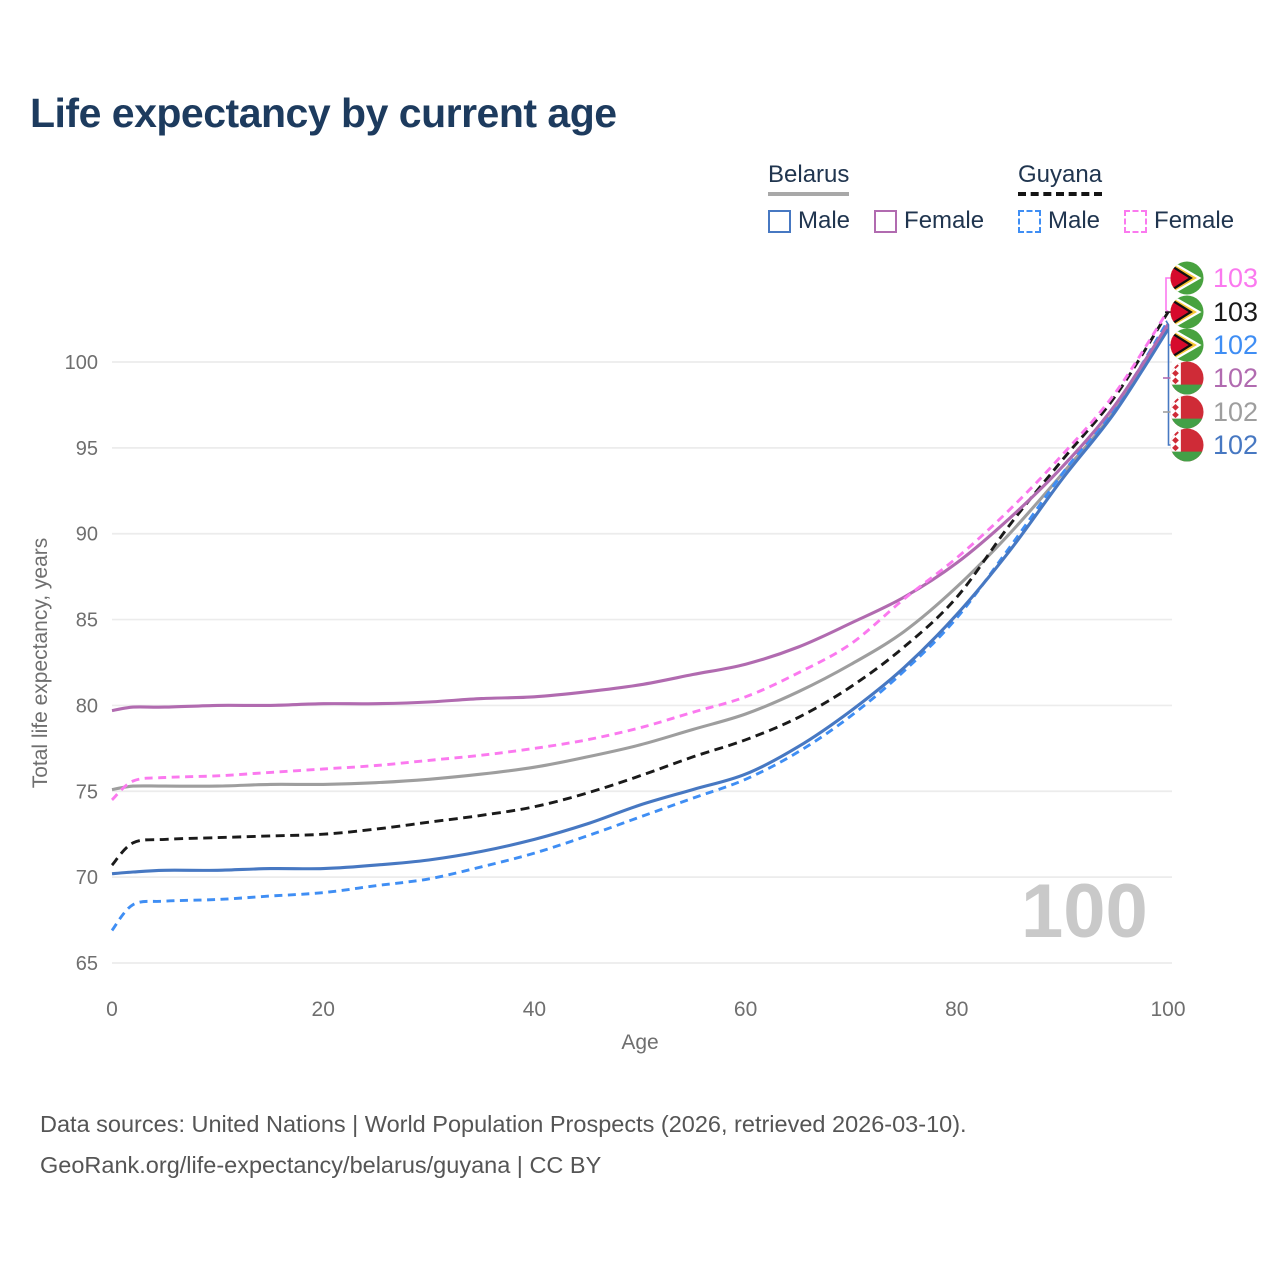 This screenshot has width=1280, height=1280. Describe the element at coordinates (824, 220) in the screenshot. I see `legend-label-belarus-male: Male` at that location.